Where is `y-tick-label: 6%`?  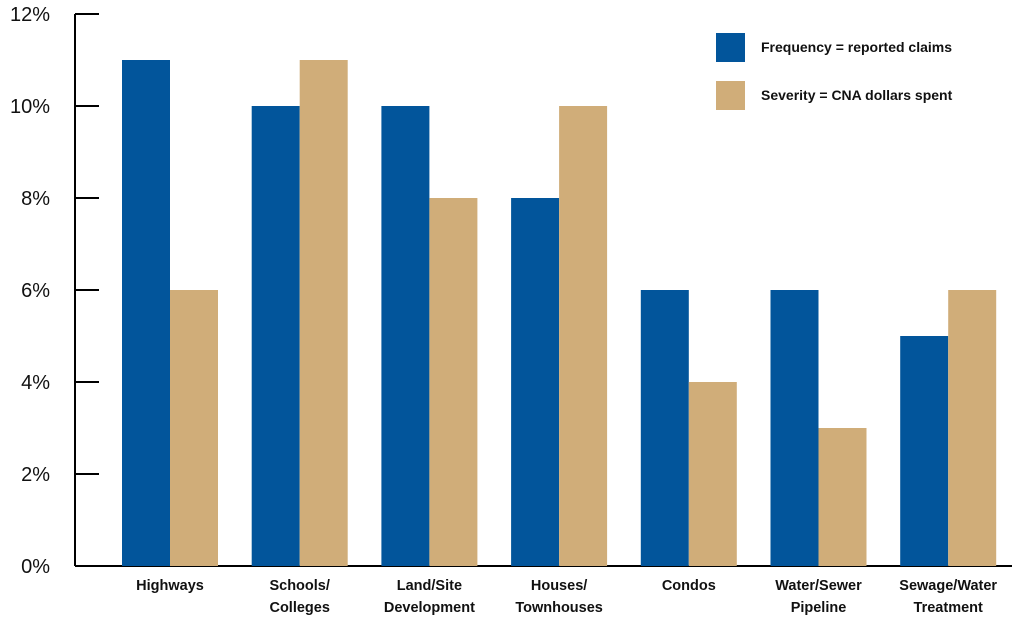
y-tick-label: 6% is located at coordinates (35, 291).